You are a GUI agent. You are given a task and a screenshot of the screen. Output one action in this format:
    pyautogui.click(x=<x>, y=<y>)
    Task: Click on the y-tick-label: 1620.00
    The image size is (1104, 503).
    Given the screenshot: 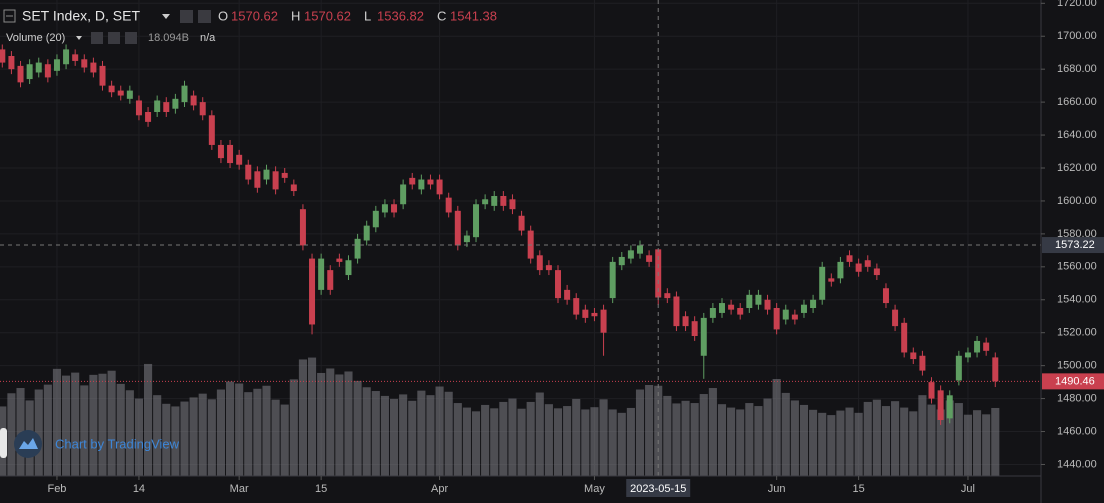 What is the action you would take?
    pyautogui.click(x=1077, y=168)
    